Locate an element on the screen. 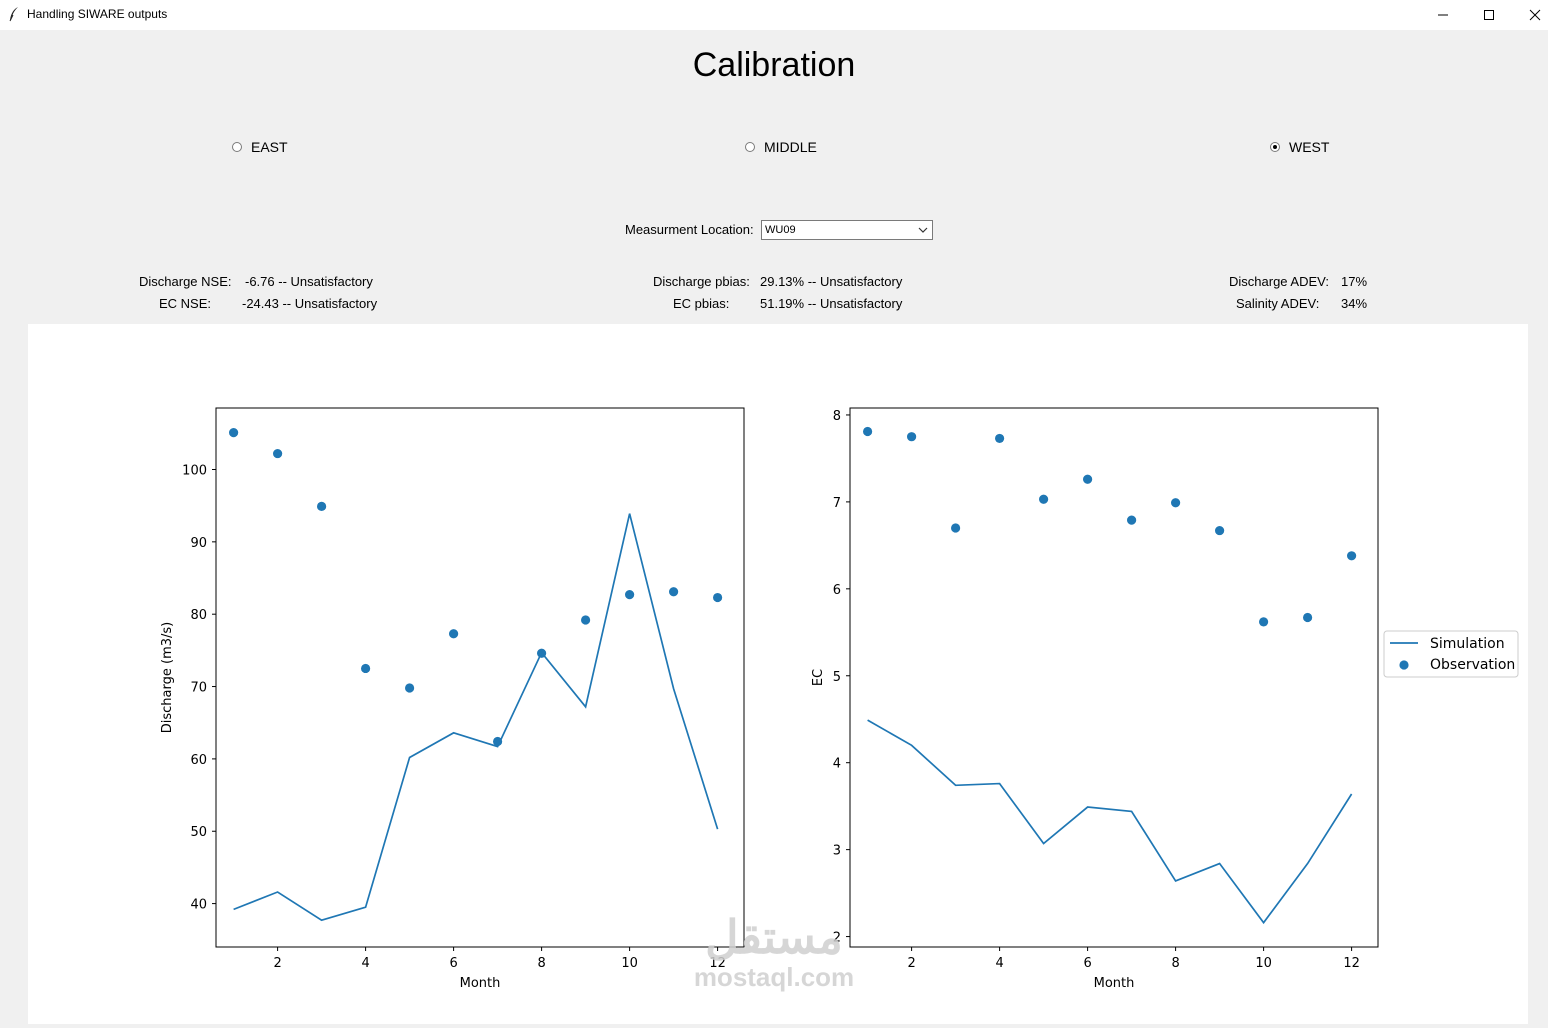  radio-label-west: WEST is located at coordinates (1309, 147).